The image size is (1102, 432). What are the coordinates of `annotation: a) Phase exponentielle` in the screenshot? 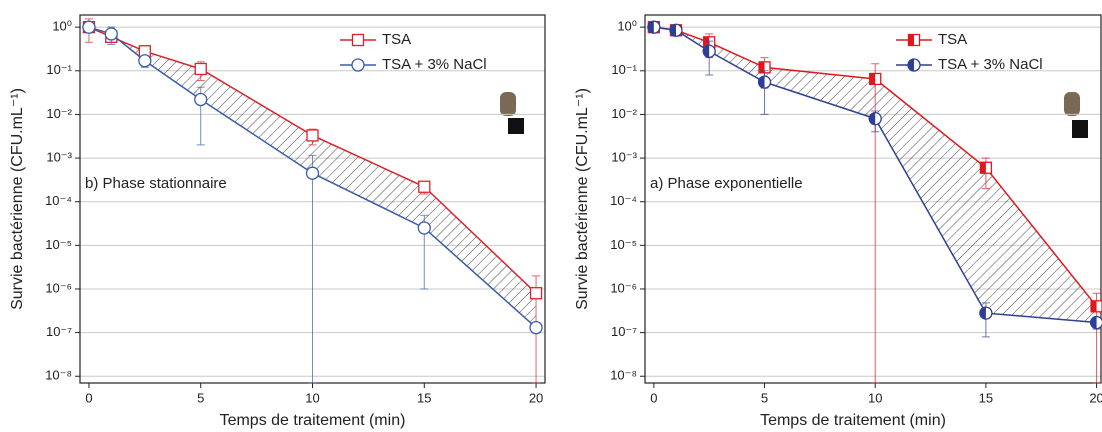 It's located at (726, 183).